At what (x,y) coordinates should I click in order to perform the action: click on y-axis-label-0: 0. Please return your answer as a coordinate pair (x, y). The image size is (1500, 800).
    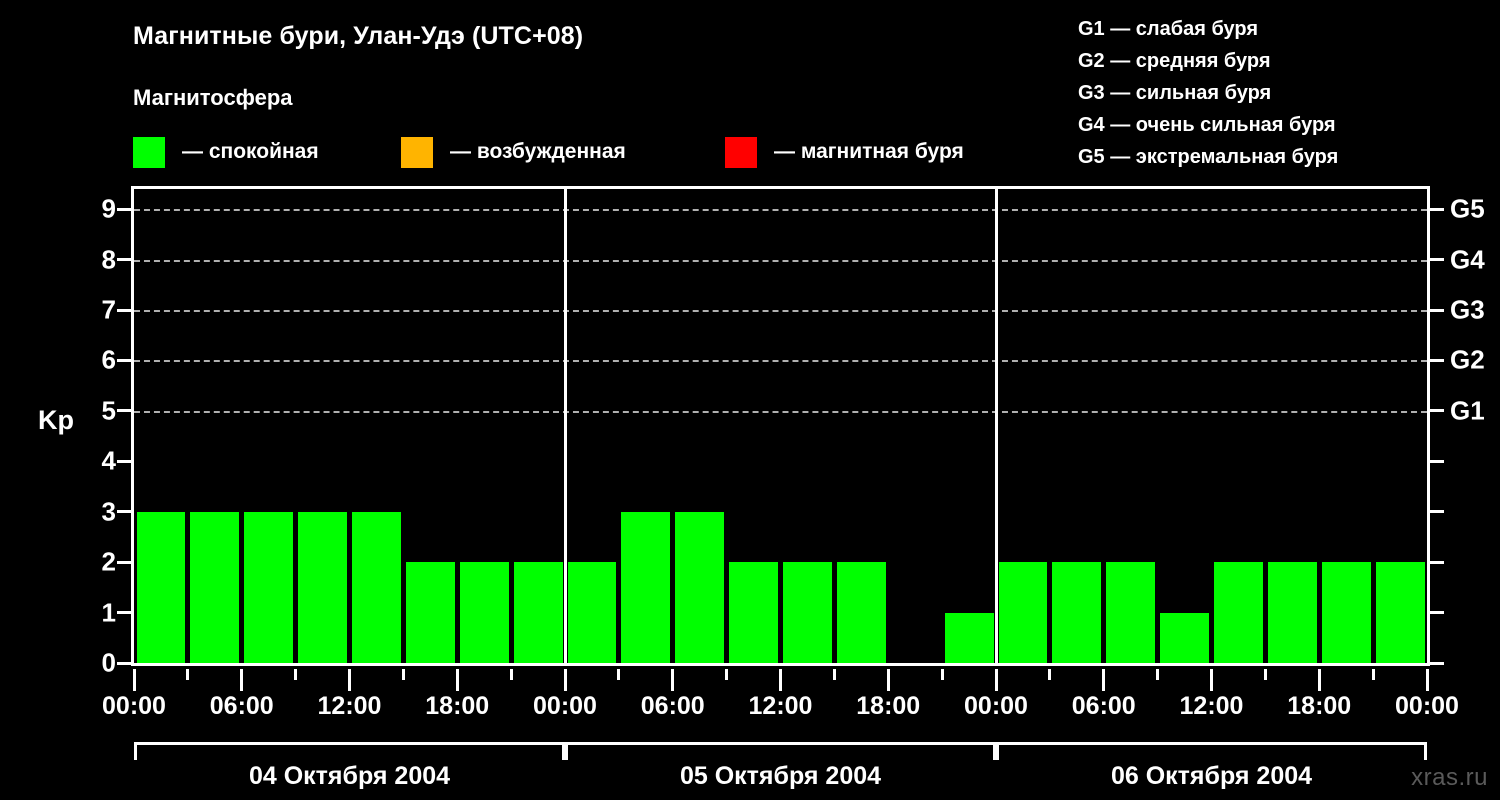
    Looking at the image, I should click on (108, 662).